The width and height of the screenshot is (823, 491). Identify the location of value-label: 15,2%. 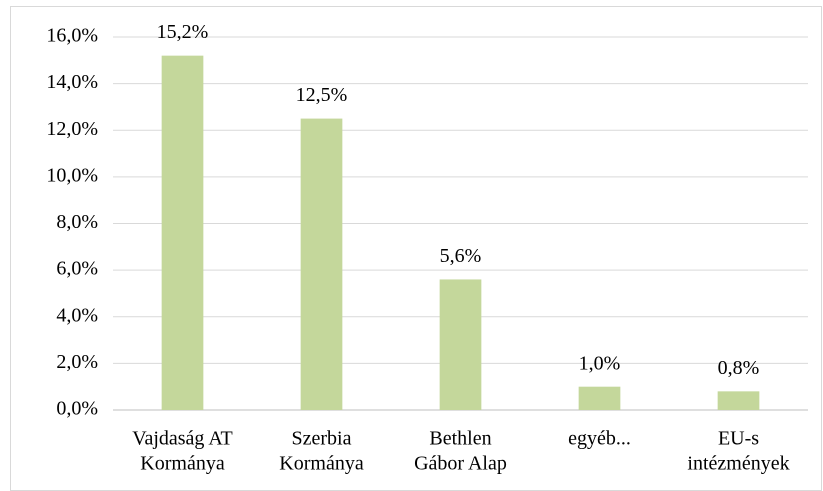
(183, 32).